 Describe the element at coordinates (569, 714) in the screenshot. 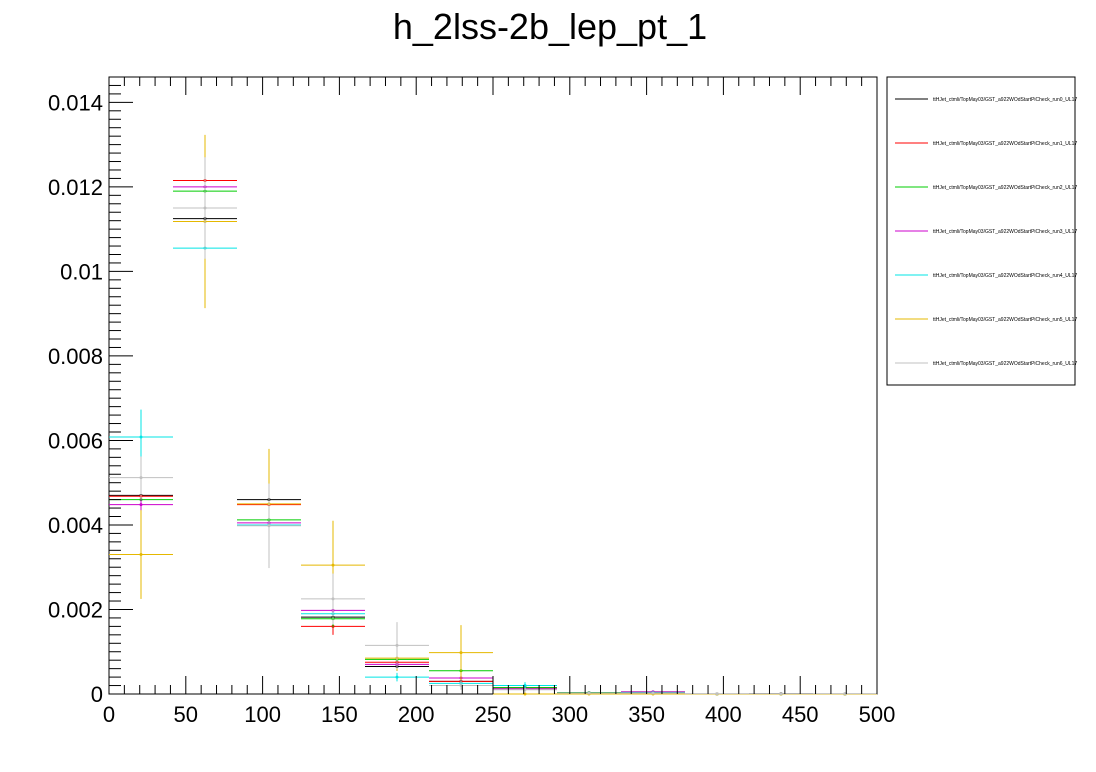

I see `x-tick-label: 300` at that location.